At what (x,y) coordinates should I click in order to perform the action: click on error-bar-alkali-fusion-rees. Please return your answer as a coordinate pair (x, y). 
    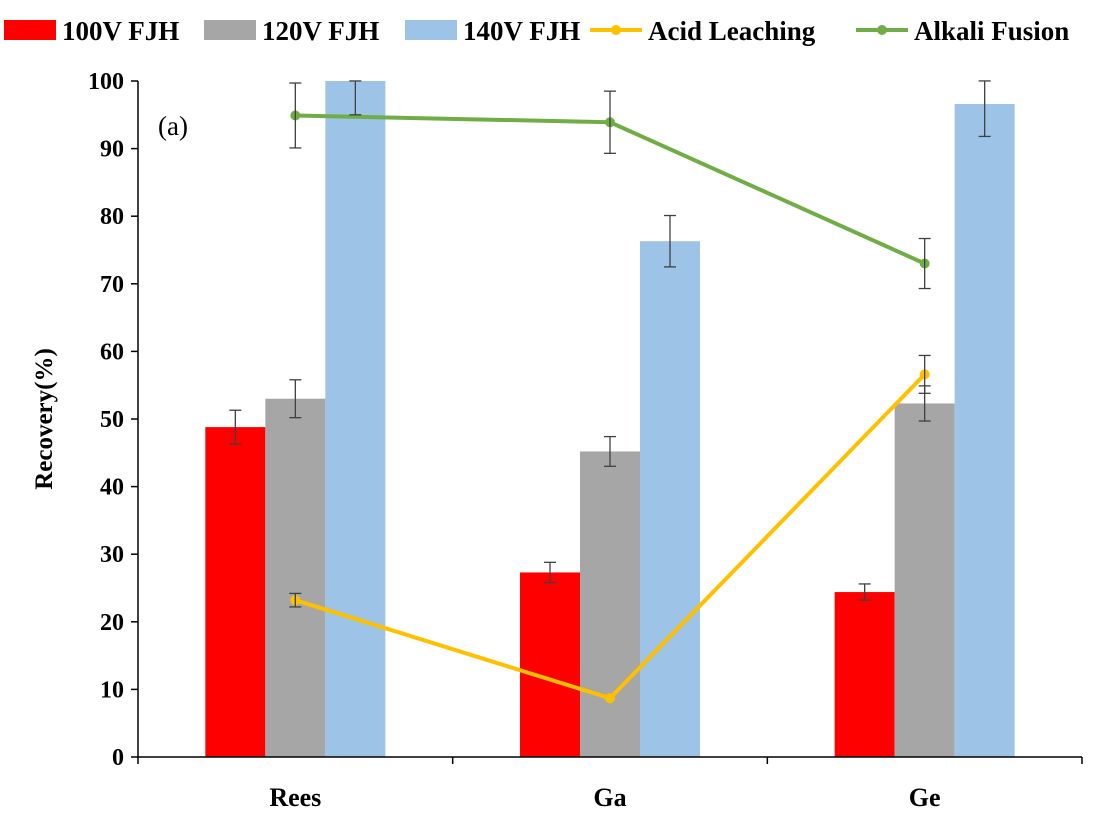
    Looking at the image, I should click on (295, 115).